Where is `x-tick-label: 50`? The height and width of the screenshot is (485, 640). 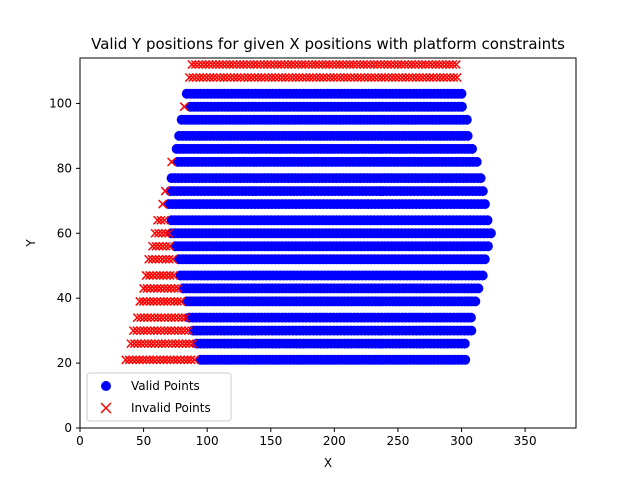
x-tick-label: 50 is located at coordinates (143, 441).